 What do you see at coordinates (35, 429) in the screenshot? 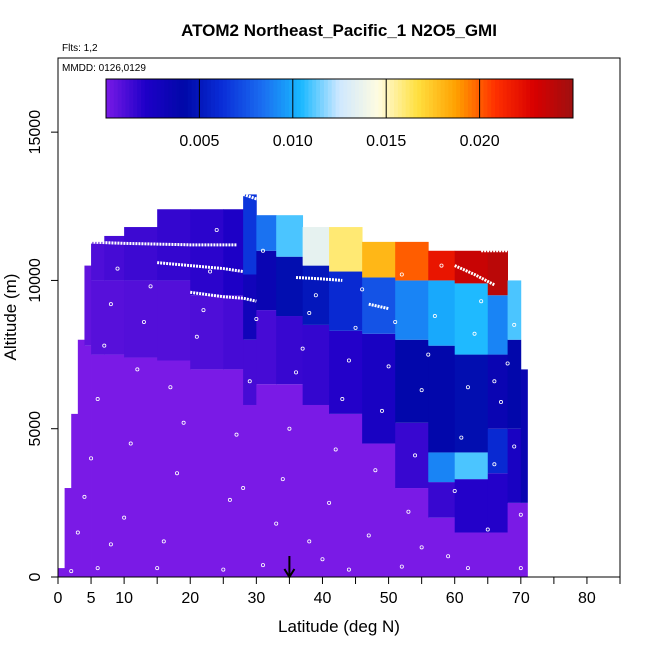
I see `y-tick-label: 5000` at bounding box center [35, 429].